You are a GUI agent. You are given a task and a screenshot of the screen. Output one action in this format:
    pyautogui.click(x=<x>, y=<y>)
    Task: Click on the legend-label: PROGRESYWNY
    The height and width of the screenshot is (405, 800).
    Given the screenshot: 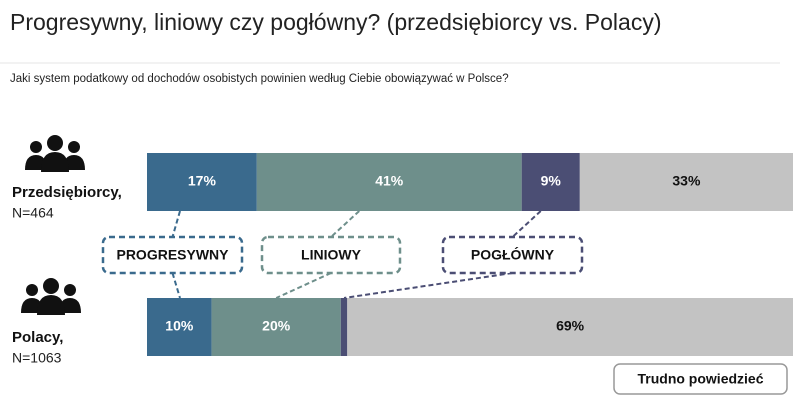 What is the action you would take?
    pyautogui.click(x=172, y=255)
    